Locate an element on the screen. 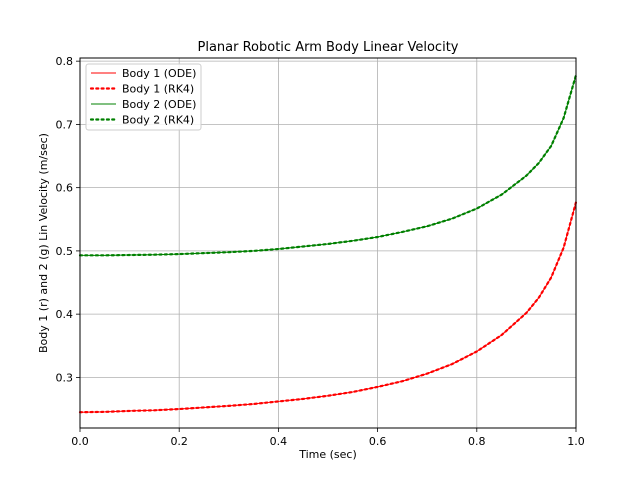  chart-title: Planar Robotic Arm Body Linear Velocity is located at coordinates (328, 47).